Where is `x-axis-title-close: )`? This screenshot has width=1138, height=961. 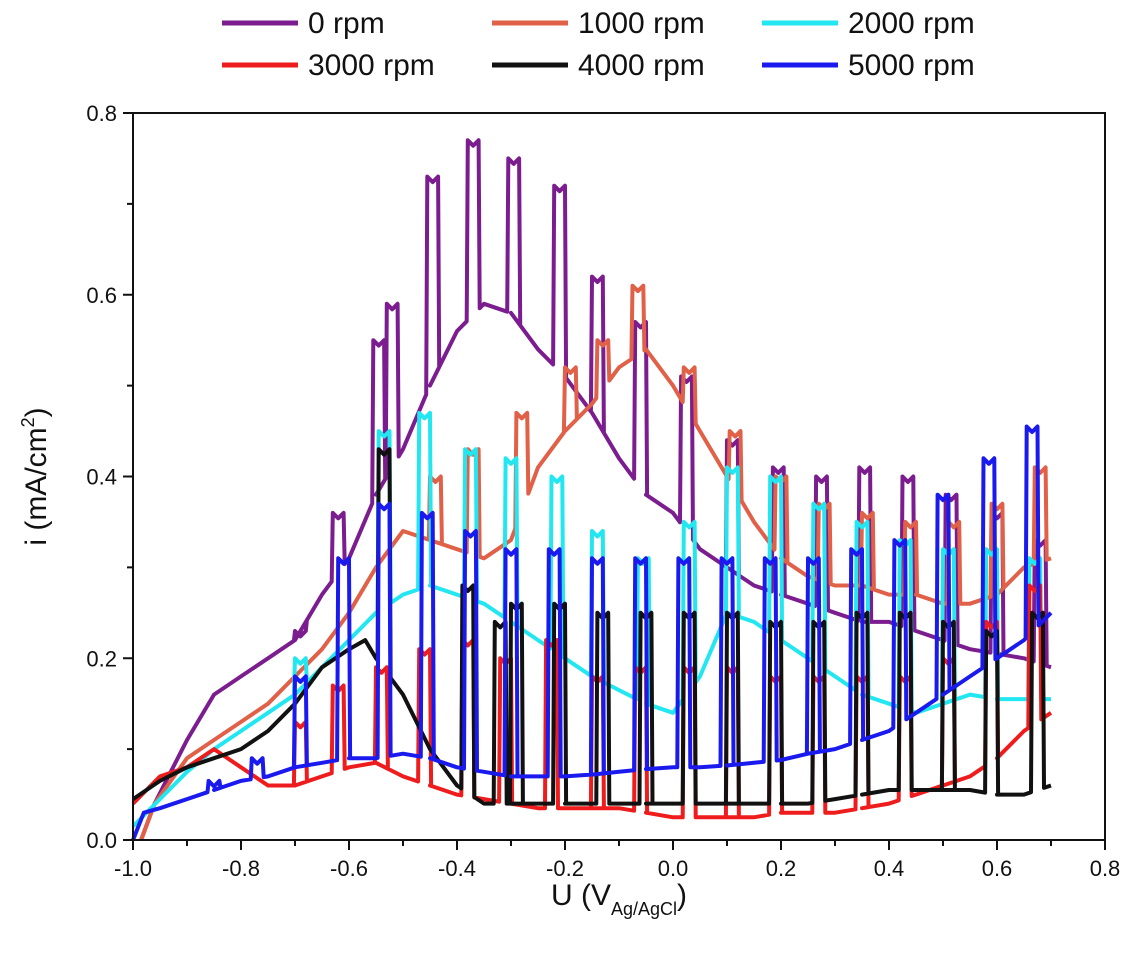
x-axis-title-close: ) is located at coordinates (682, 895).